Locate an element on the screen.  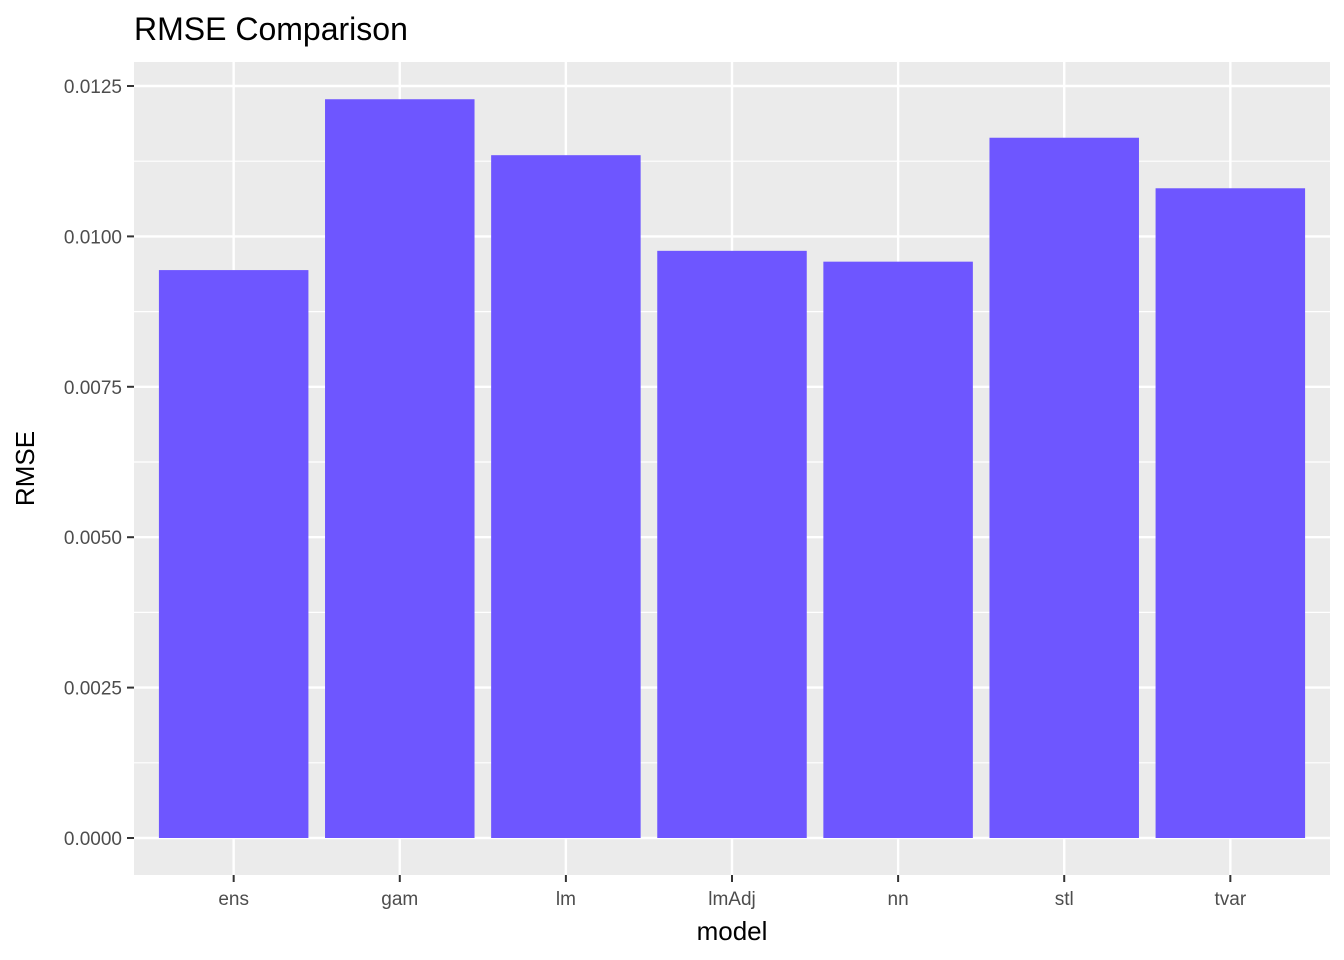
x-tick-label: nn is located at coordinates (898, 899).